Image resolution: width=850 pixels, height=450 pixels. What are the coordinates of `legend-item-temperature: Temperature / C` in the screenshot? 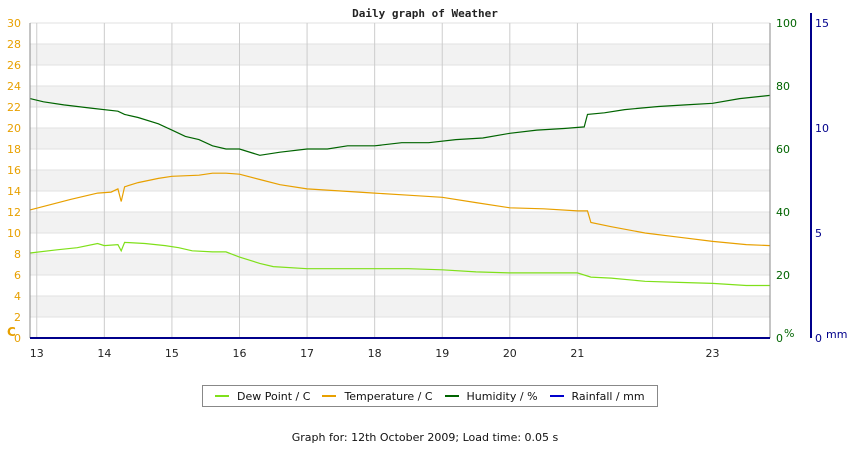 It's located at (377, 396).